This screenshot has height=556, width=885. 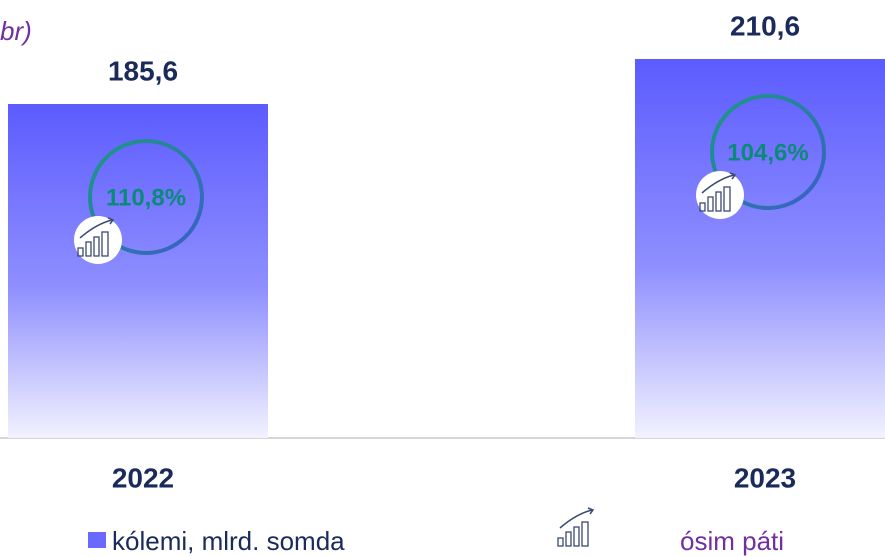 I want to click on chart-title: br), so click(x=16, y=31).